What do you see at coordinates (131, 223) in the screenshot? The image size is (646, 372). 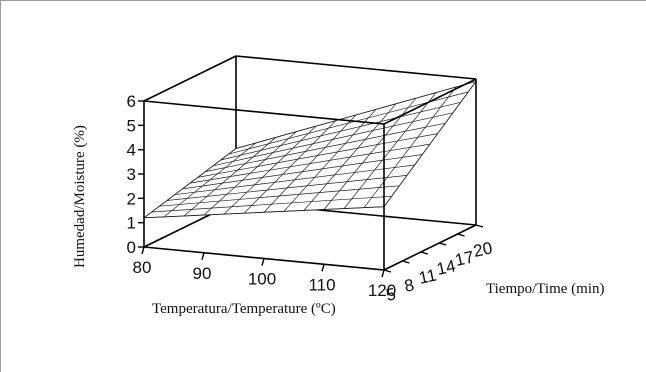 I see `z-tick-label: 1` at bounding box center [131, 223].